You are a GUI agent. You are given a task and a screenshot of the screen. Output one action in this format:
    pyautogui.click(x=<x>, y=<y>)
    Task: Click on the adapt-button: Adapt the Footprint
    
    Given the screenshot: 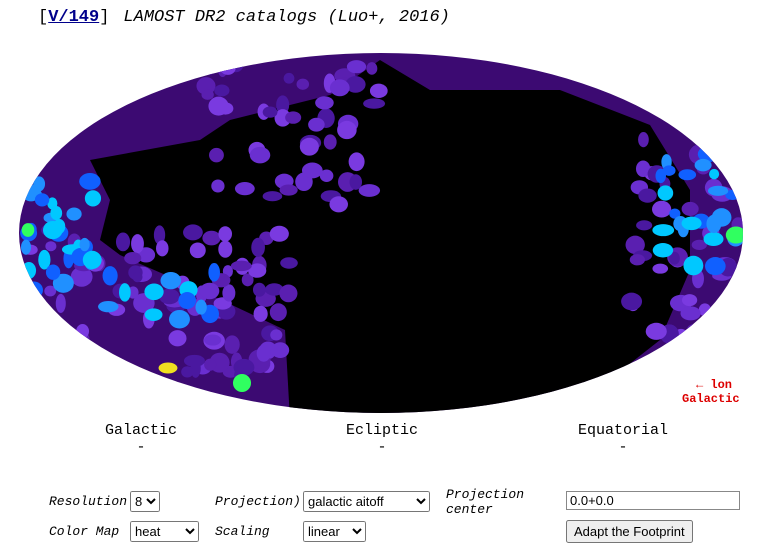 What is the action you would take?
    pyautogui.click(x=629, y=531)
    